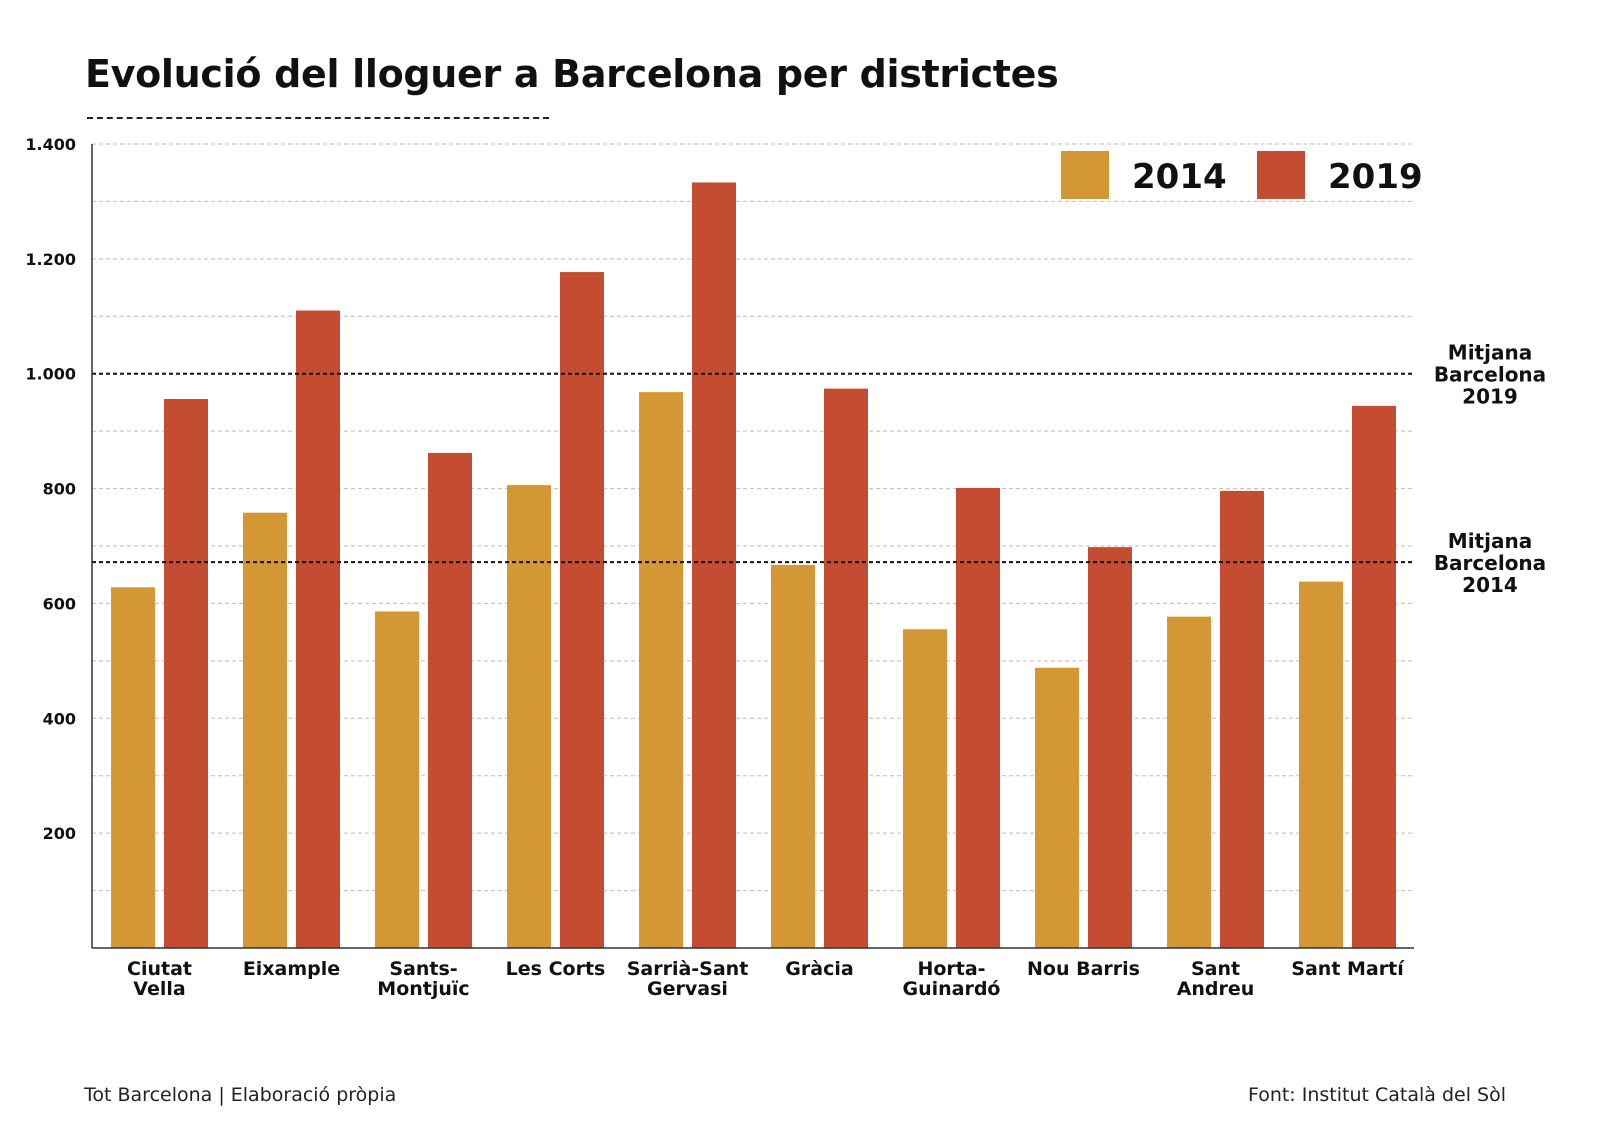 The width and height of the screenshot is (1600, 1130). Describe the element at coordinates (951, 989) in the screenshot. I see `x-tick-label: Guinardó` at that location.